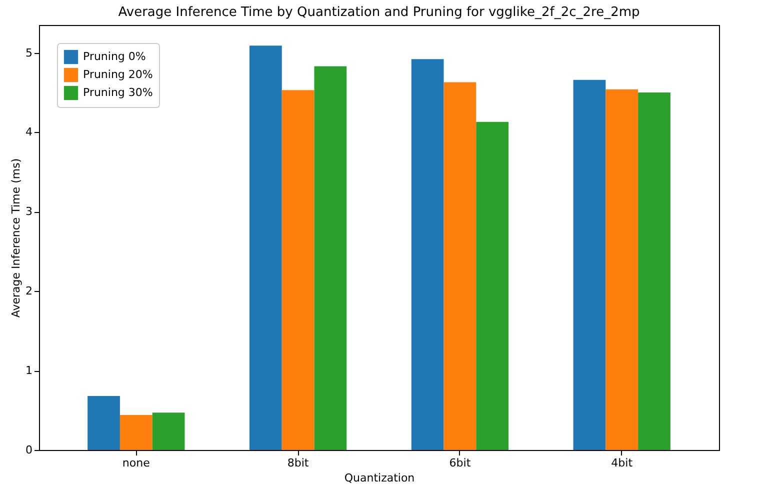 This screenshot has height=495, width=774. Describe the element at coordinates (29, 132) in the screenshot. I see `y-tick-label: 4` at that location.